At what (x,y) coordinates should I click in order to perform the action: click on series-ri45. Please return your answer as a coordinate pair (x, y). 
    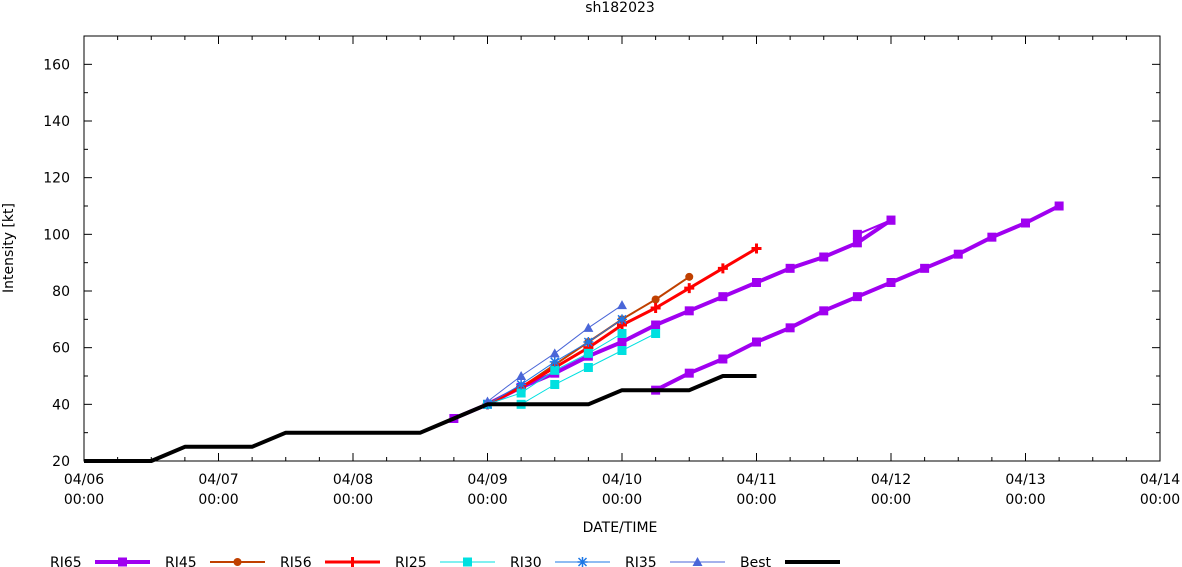
    Looking at the image, I should click on (874, 227).